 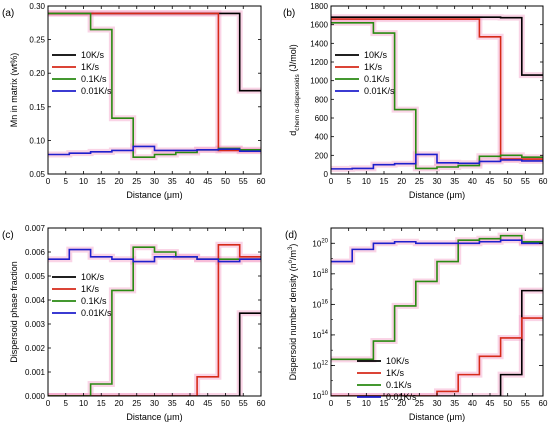 What do you see at coordinates (326, 174) in the screenshot?
I see `y-tick-label: 0` at bounding box center [326, 174].